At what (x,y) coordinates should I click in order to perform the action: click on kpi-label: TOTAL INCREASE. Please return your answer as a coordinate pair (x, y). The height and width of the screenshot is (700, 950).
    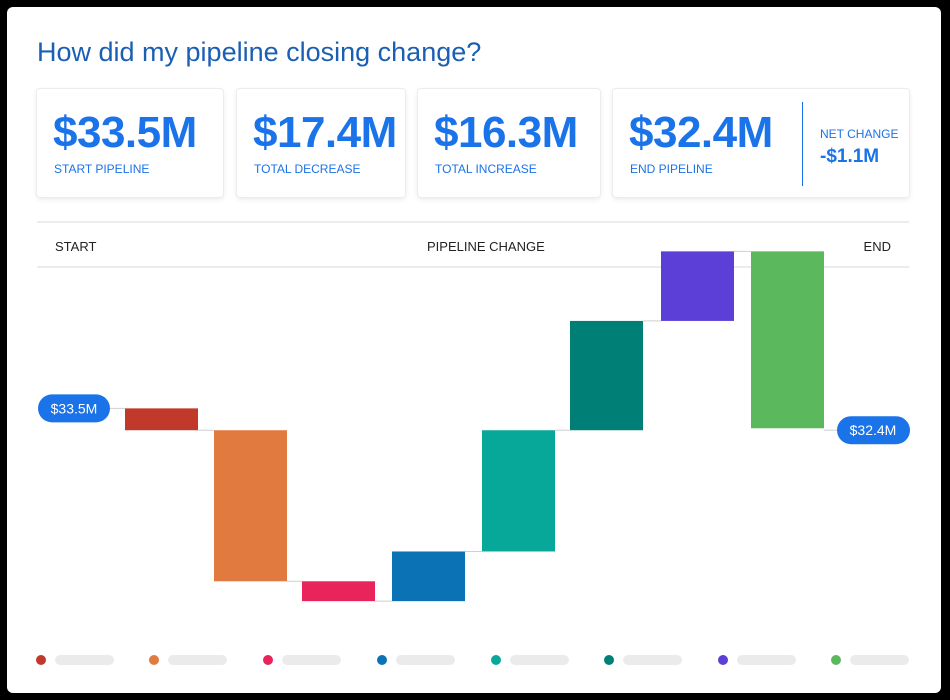
    Looking at the image, I should click on (486, 169).